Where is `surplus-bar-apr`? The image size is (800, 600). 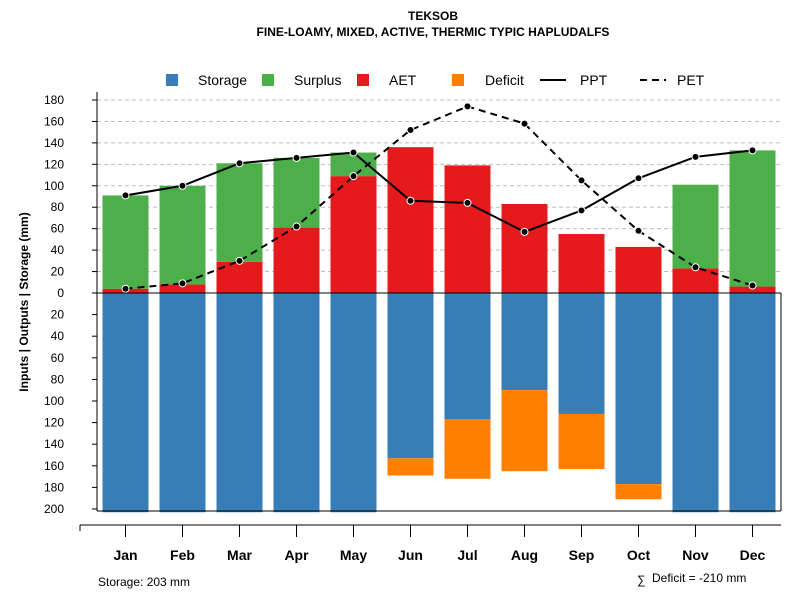 surplus-bar-apr is located at coordinates (296, 192).